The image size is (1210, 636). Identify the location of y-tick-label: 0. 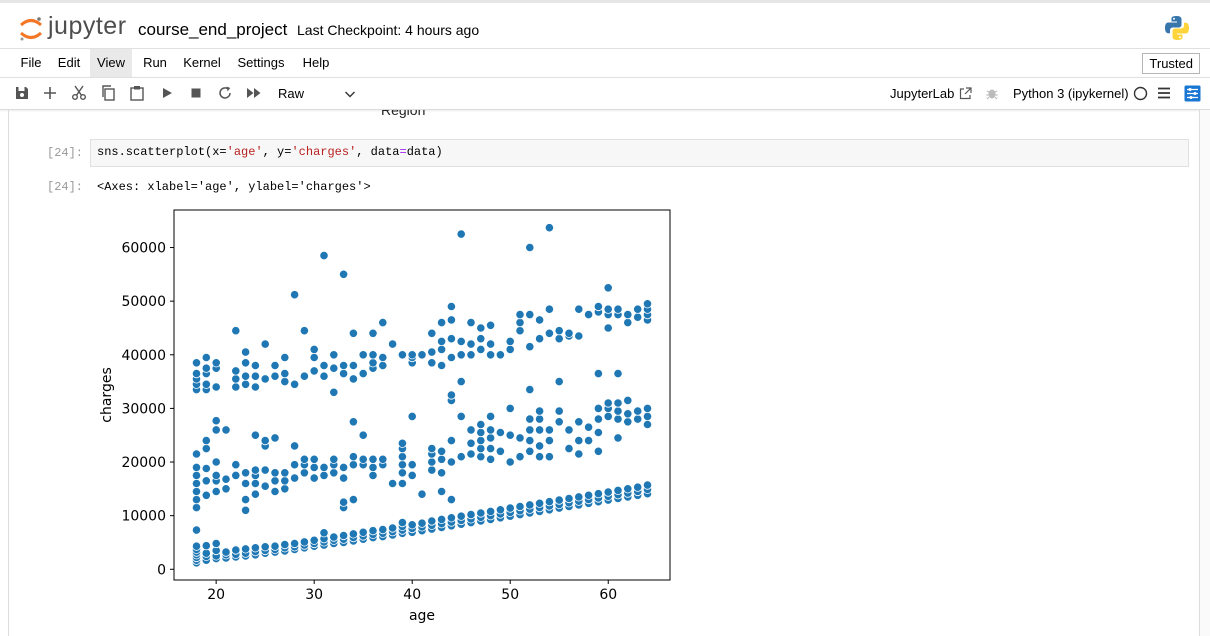
(161, 570).